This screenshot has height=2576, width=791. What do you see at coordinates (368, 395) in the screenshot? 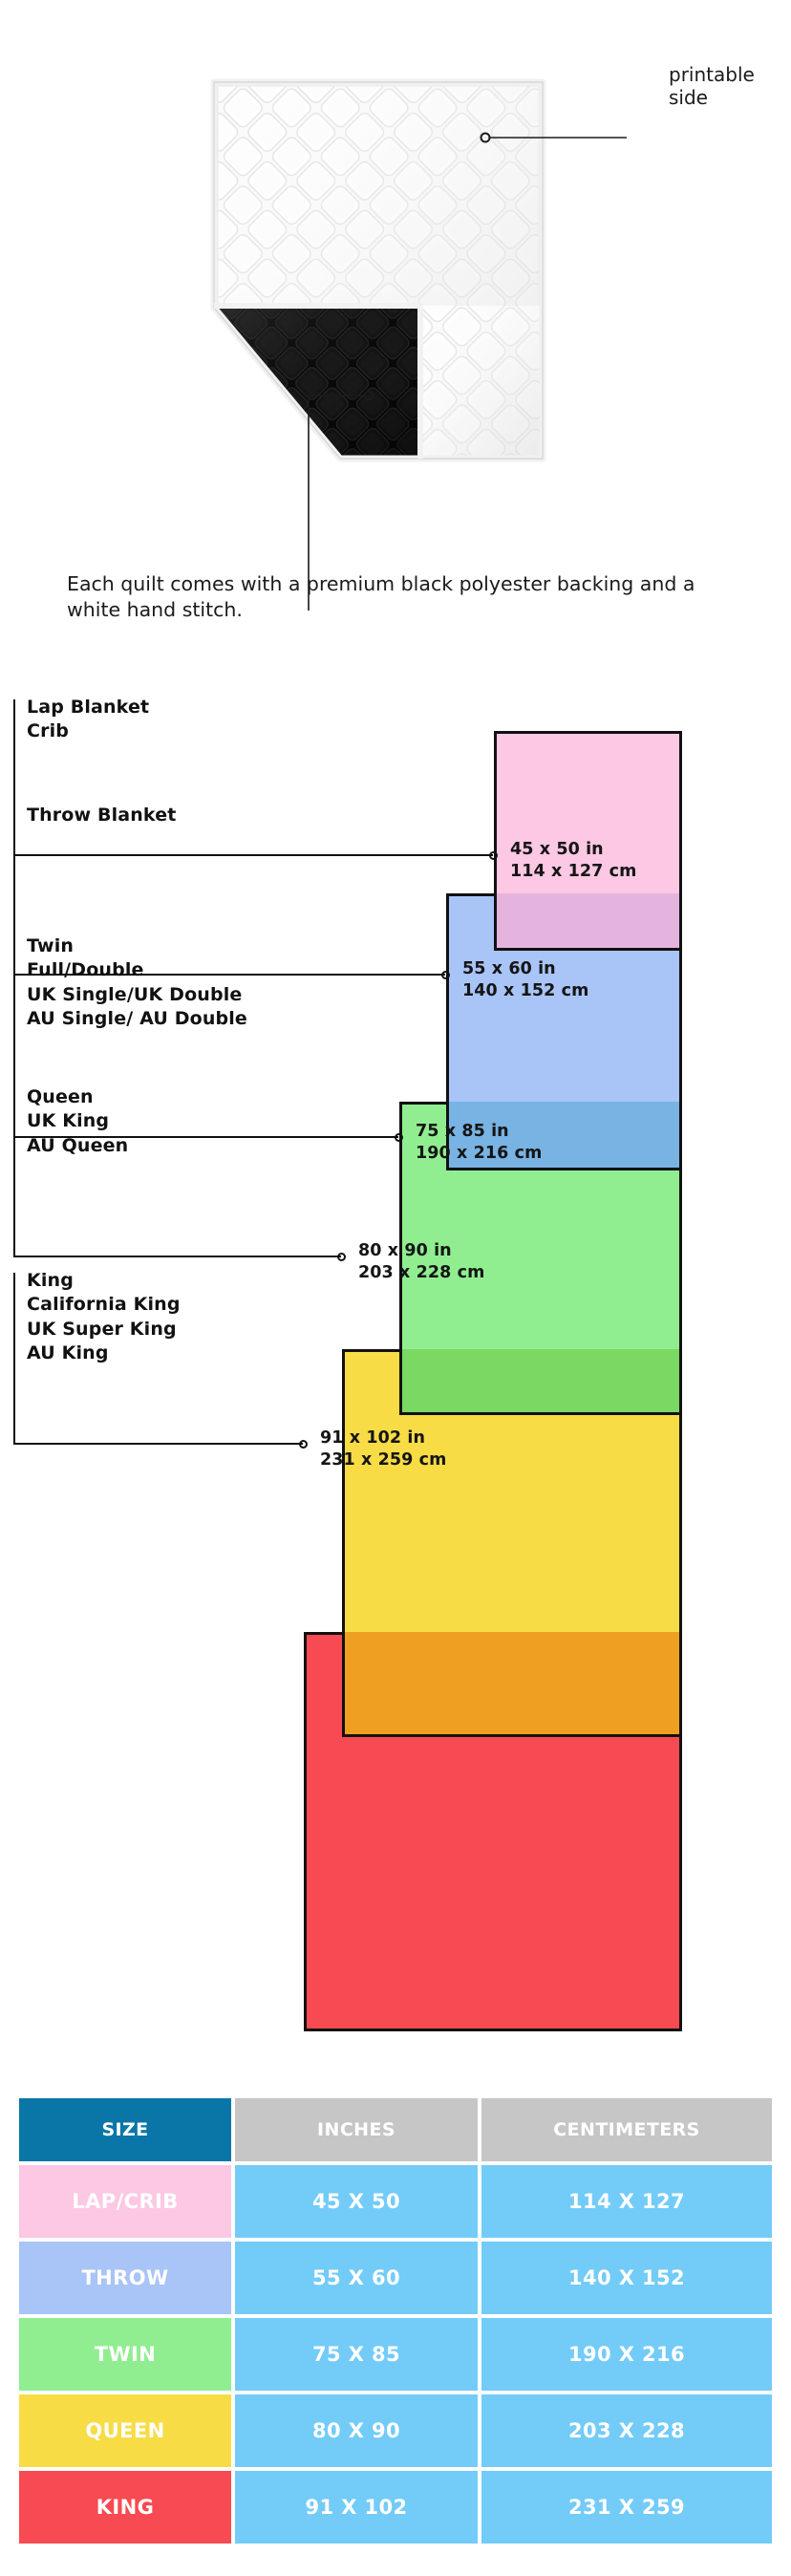
I see `backing-marker-icon` at bounding box center [368, 395].